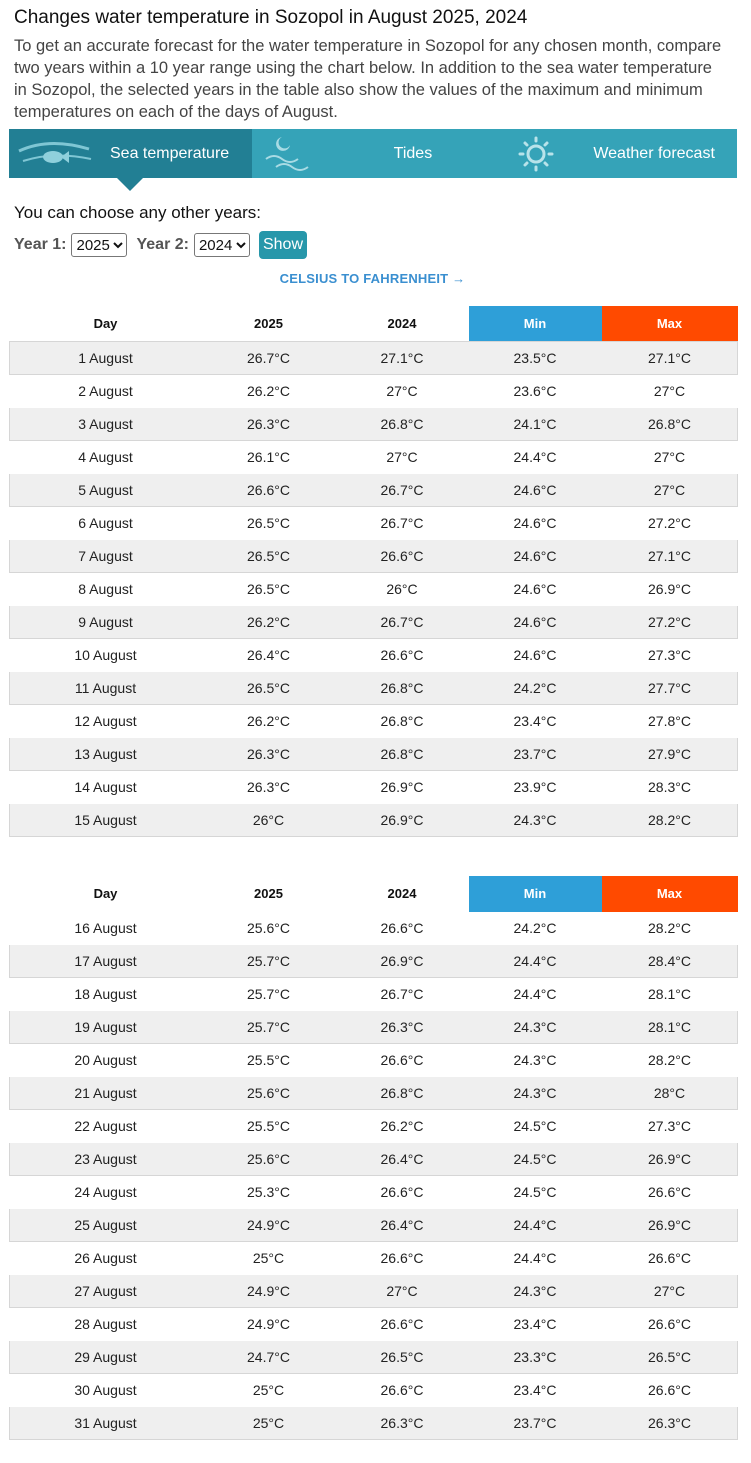  I want to click on table-row: 5 August 26.6°C 26.7°C 24.6°C 27°C, so click(373, 490).